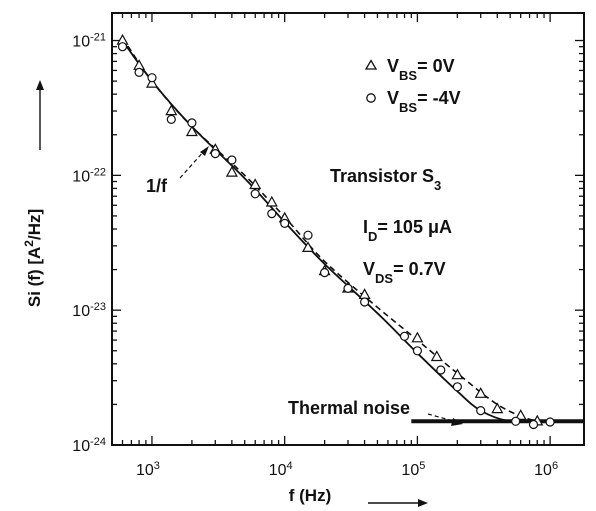 The height and width of the screenshot is (511, 596). I want to click on one-over-f-annotation: 1/f, so click(157, 186).